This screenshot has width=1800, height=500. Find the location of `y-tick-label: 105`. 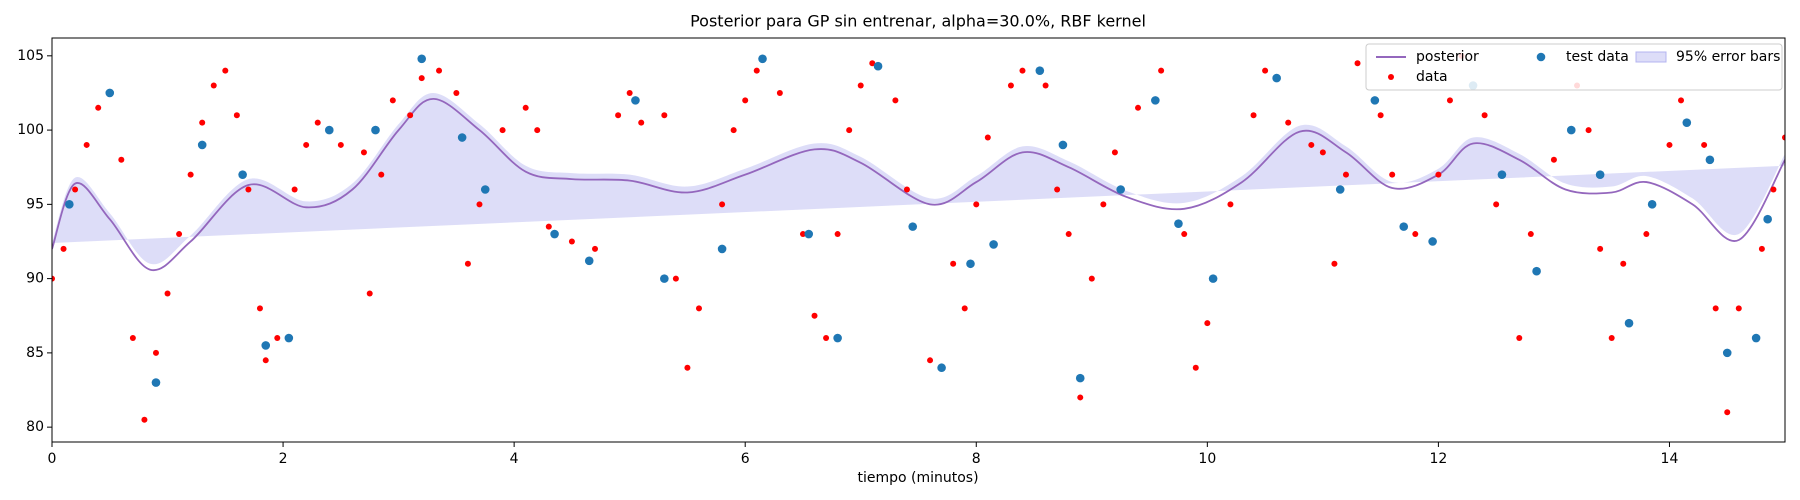

y-tick-label: 105 is located at coordinates (30, 56).